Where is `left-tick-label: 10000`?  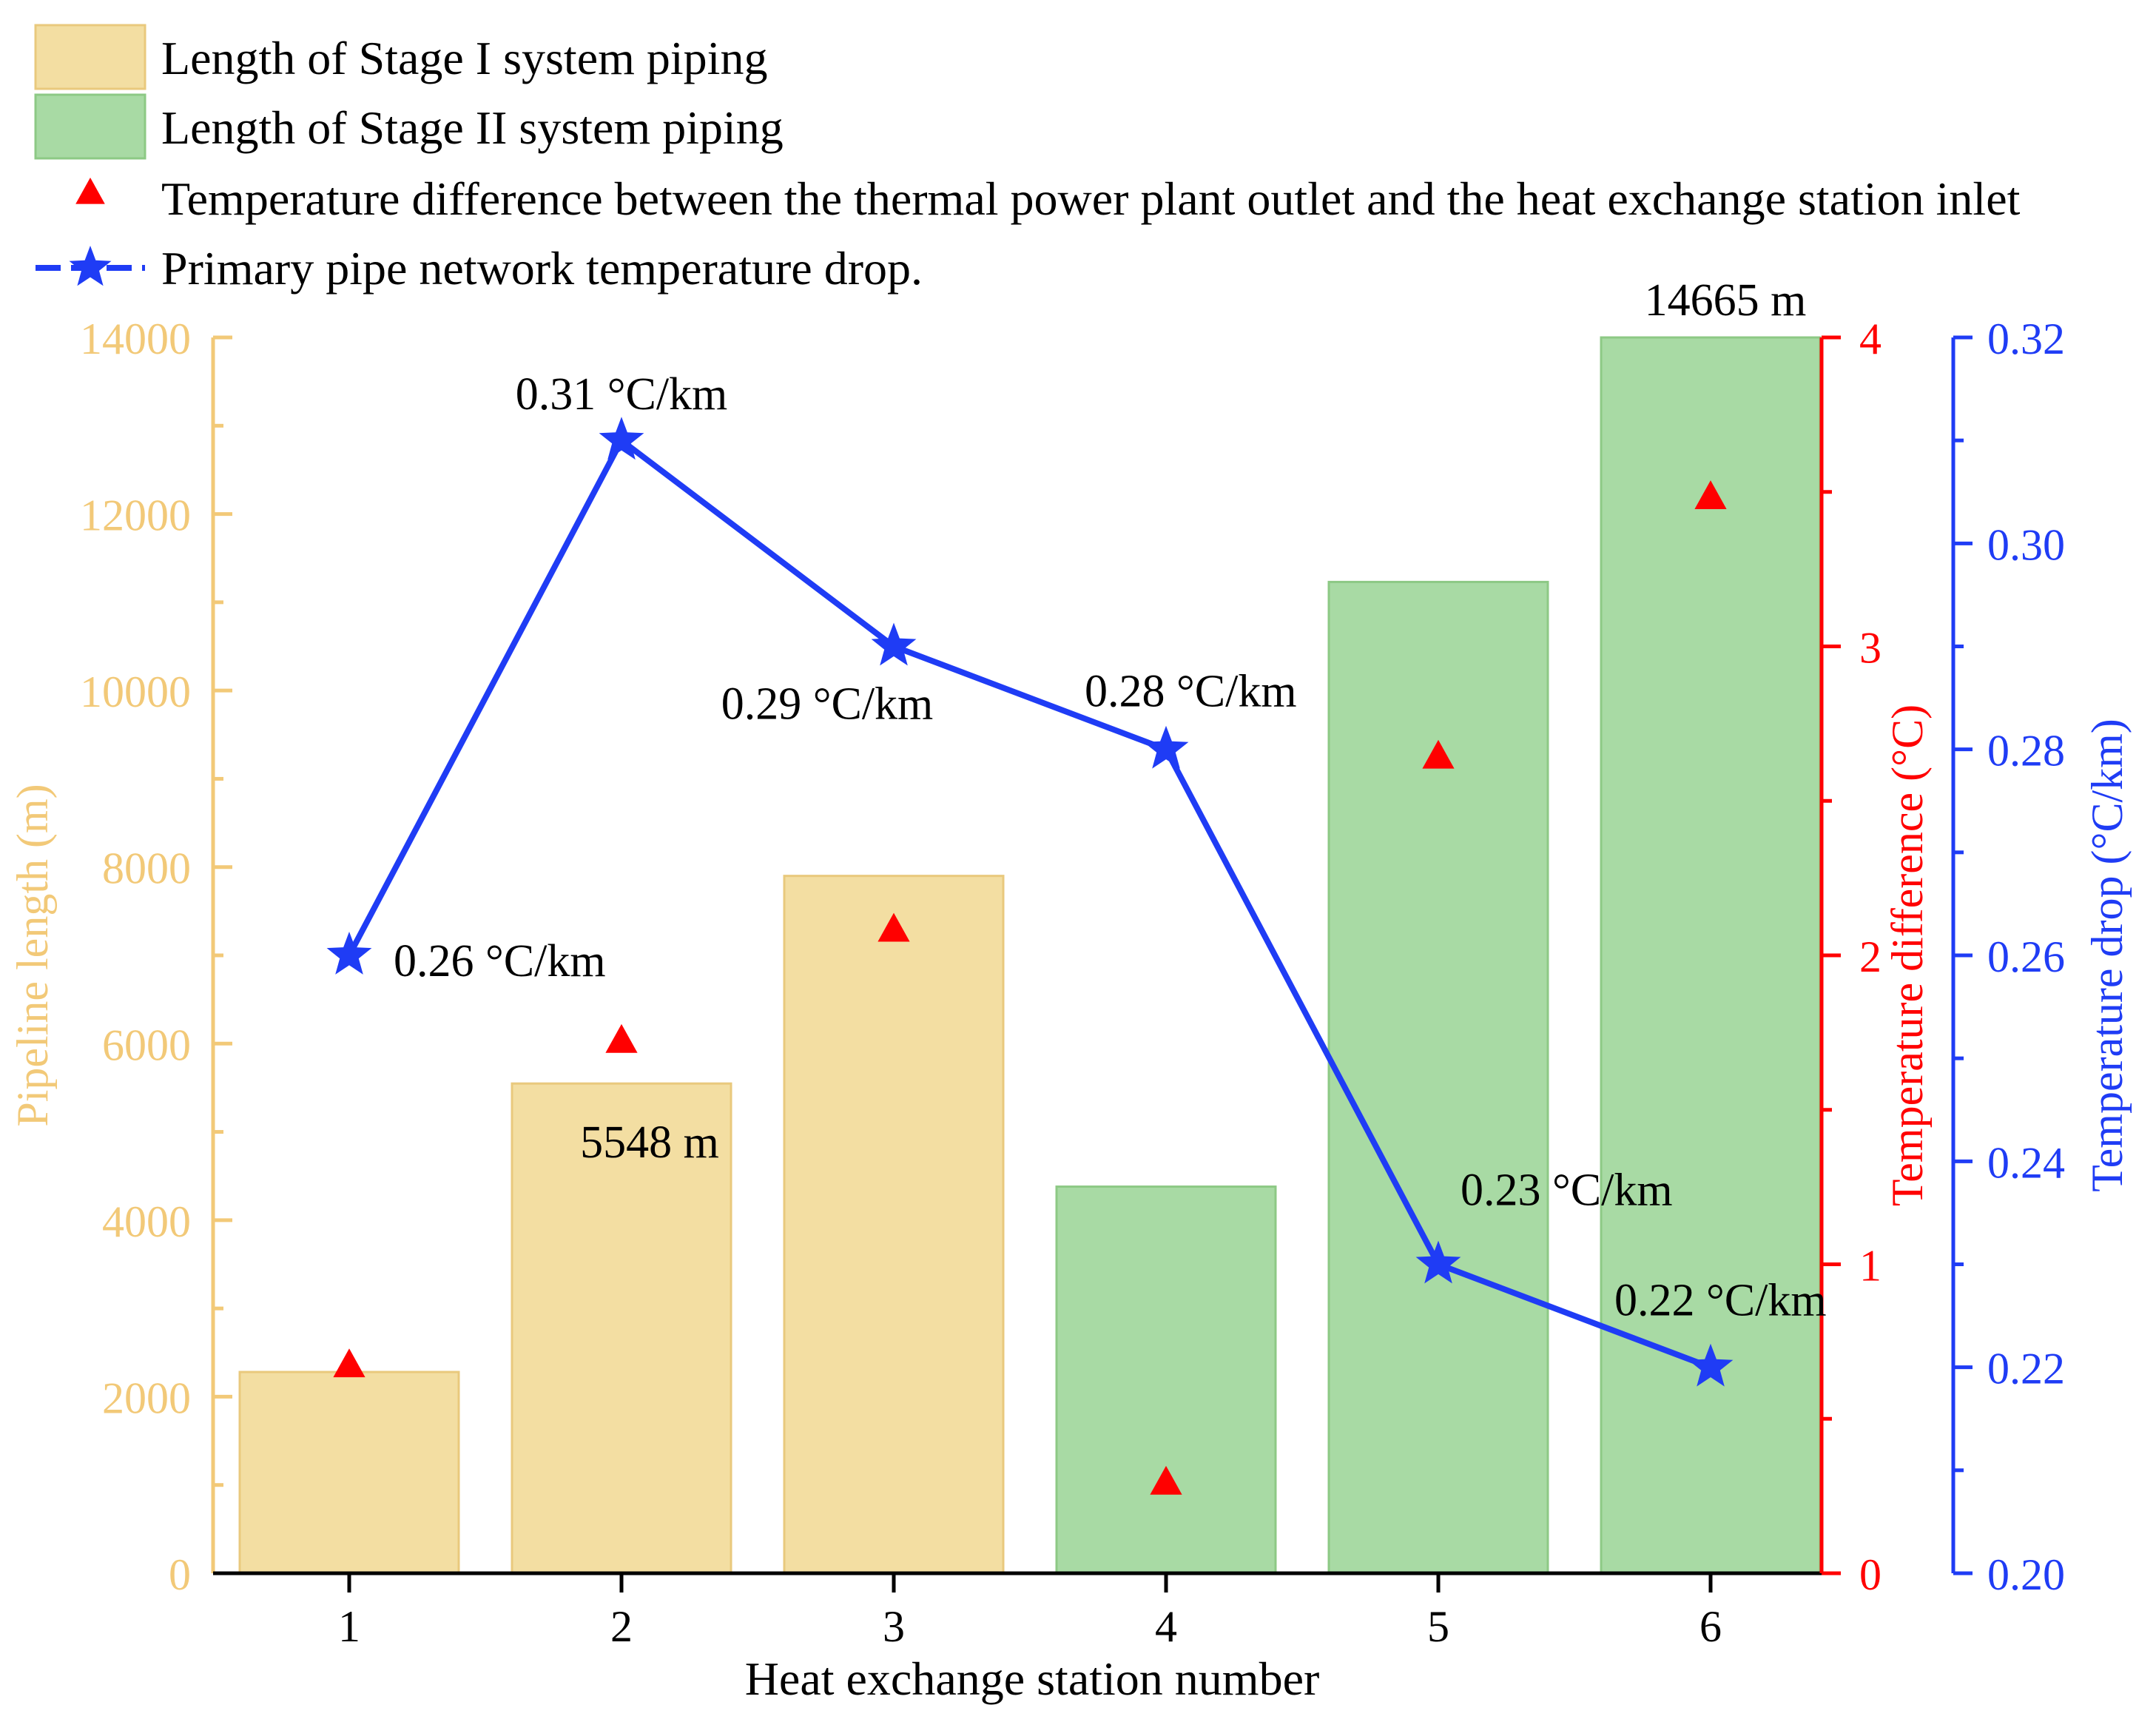
left-tick-label: 10000 is located at coordinates (135, 691).